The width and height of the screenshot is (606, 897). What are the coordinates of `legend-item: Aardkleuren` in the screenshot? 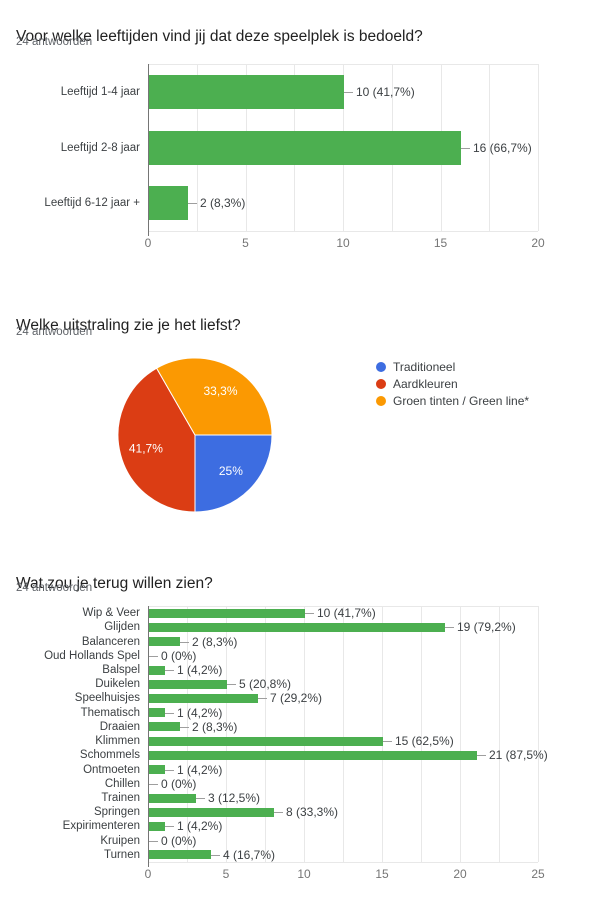 It's located at (452, 383).